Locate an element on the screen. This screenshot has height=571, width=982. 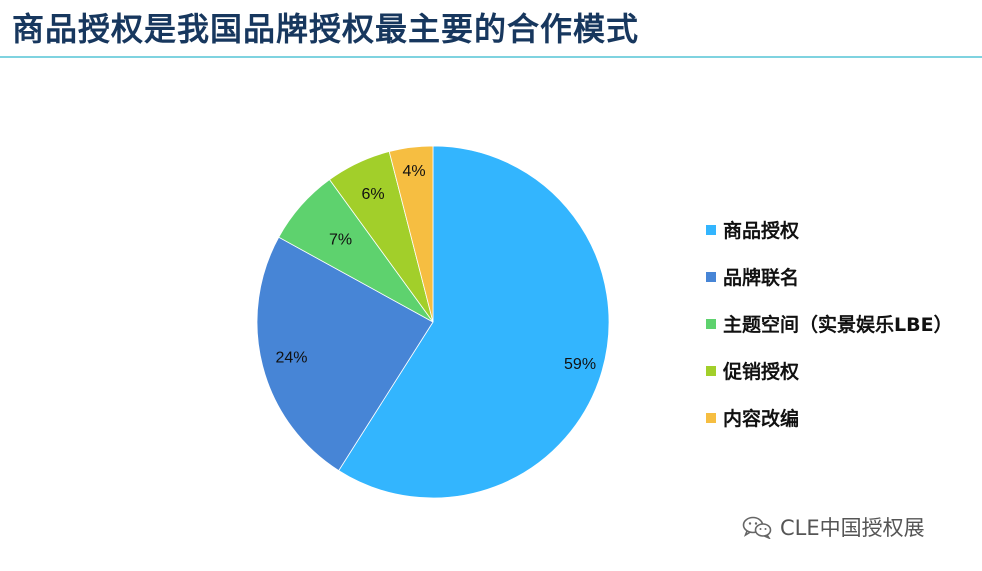
watermark: CLE中国授权展 is located at coordinates (833, 527).